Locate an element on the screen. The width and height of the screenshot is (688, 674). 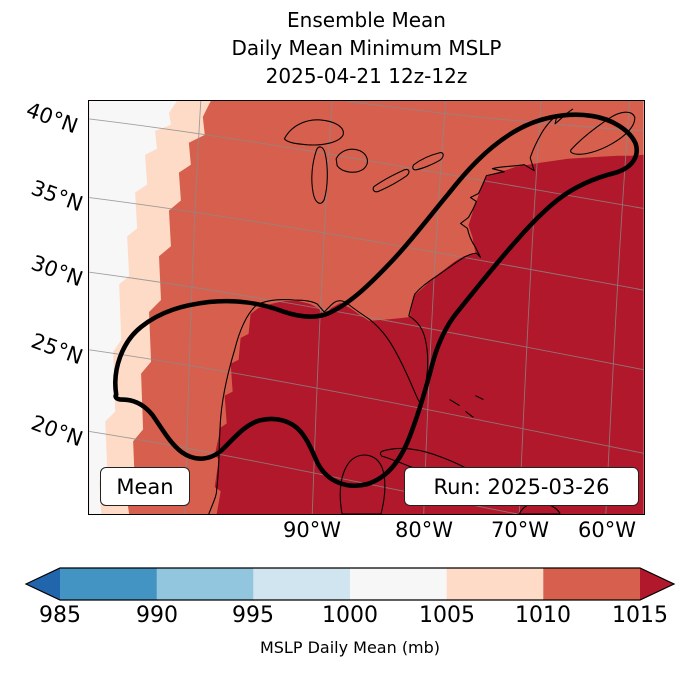
lake-ontario is located at coordinates (428, 161).